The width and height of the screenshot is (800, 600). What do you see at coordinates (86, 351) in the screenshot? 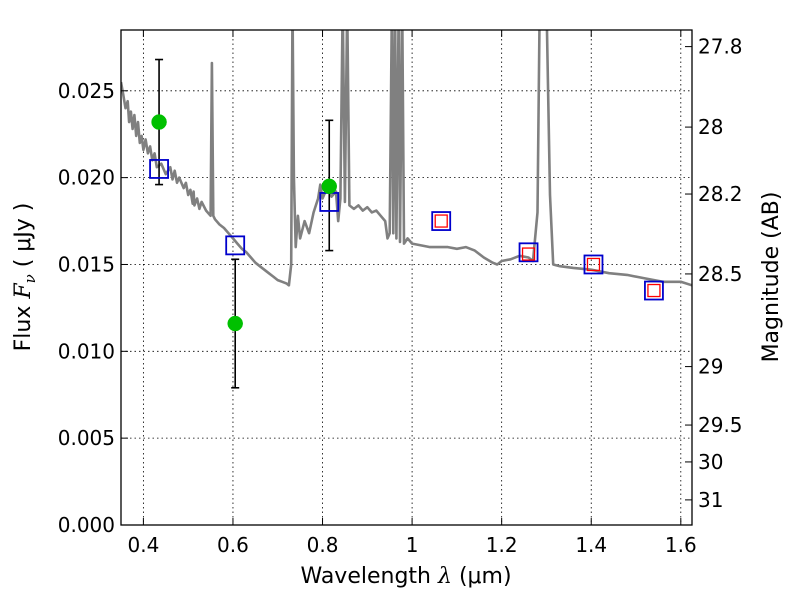
I see `y-tick-label: 0.010` at bounding box center [86, 351].